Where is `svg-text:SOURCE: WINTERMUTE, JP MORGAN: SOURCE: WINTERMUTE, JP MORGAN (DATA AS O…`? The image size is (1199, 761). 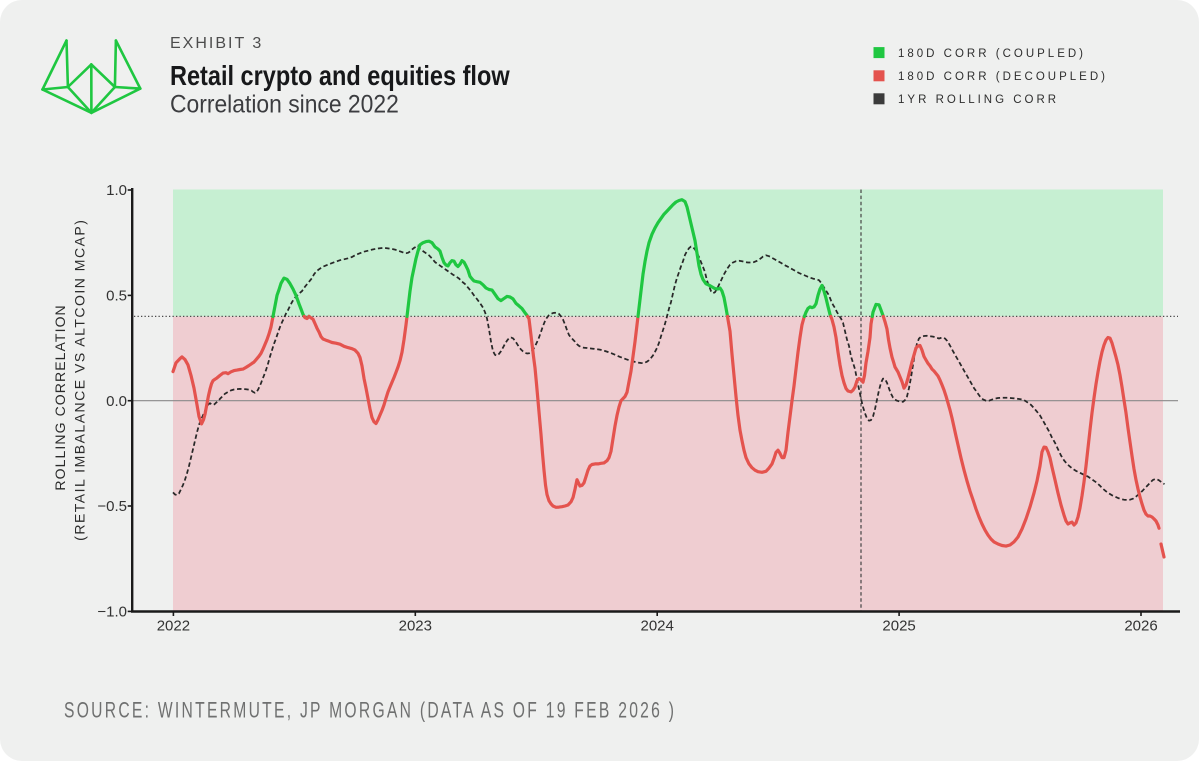 svg-text:SOURCE: WINTERMUTE, JP MORGAN: SOURCE: WINTERMUTE, JP MORGAN (DATA AS O… is located at coordinates (370, 711).